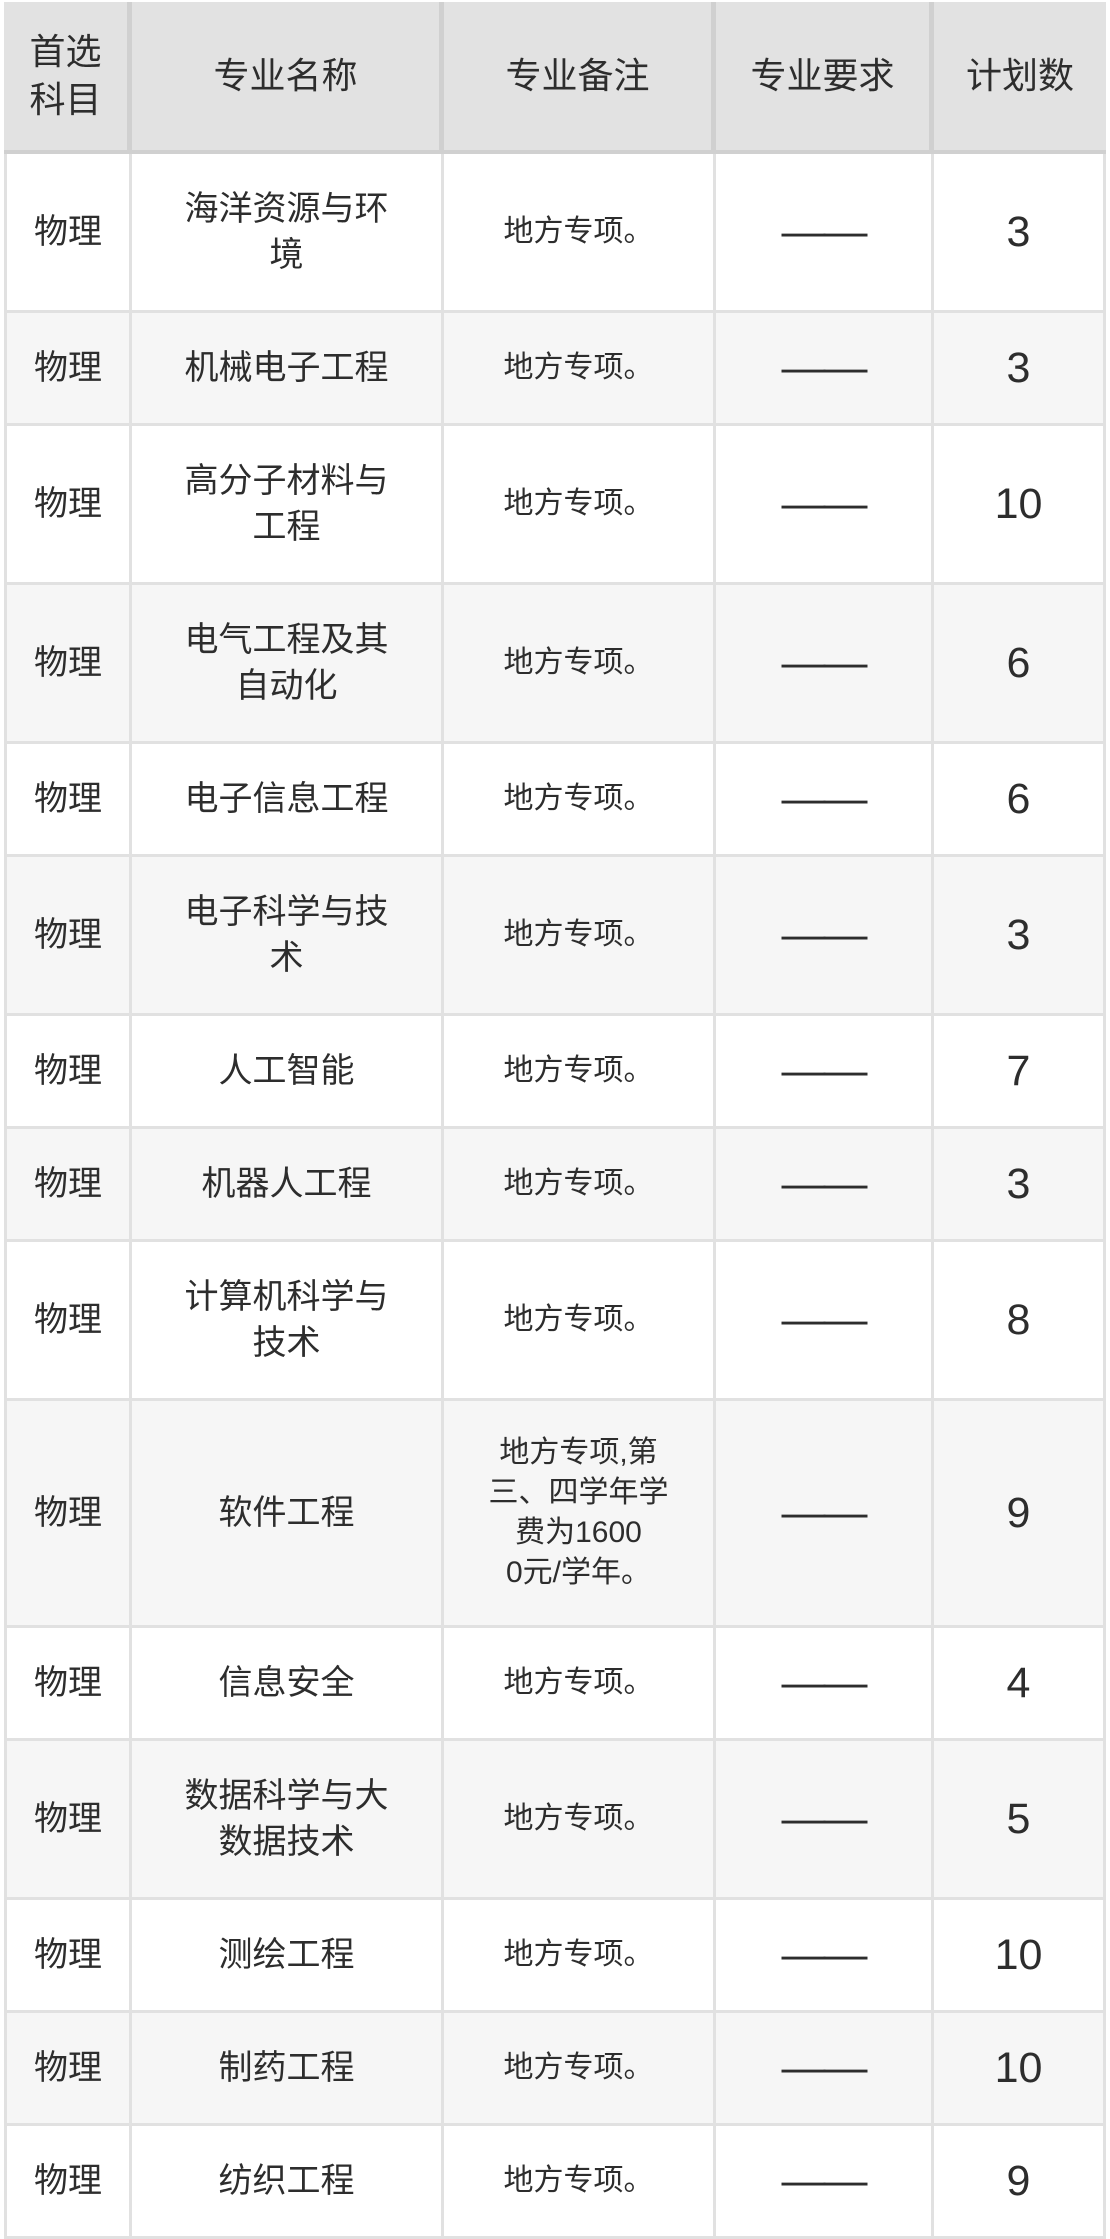  What do you see at coordinates (288, 936) in the screenshot?
I see `cell-major-name: 电子科学与技术` at bounding box center [288, 936].